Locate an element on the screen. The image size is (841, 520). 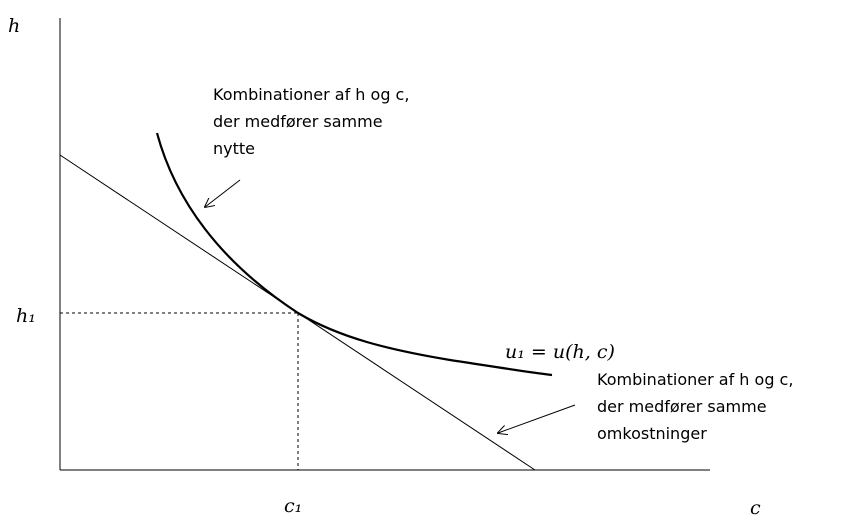
h1-label: h₁ is located at coordinates (26, 316).